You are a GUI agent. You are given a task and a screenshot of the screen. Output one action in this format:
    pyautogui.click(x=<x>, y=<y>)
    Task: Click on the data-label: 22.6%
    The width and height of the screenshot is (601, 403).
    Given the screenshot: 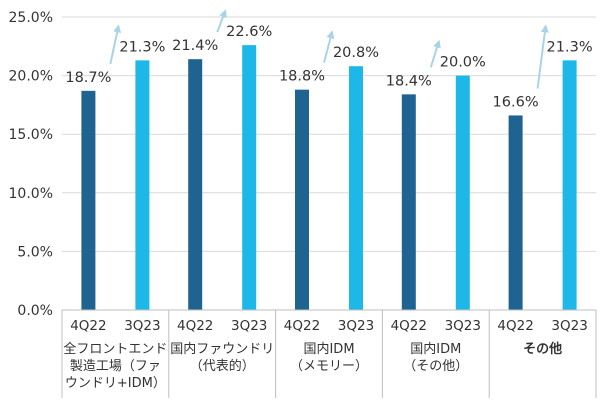 What is the action you would take?
    pyautogui.click(x=249, y=32)
    